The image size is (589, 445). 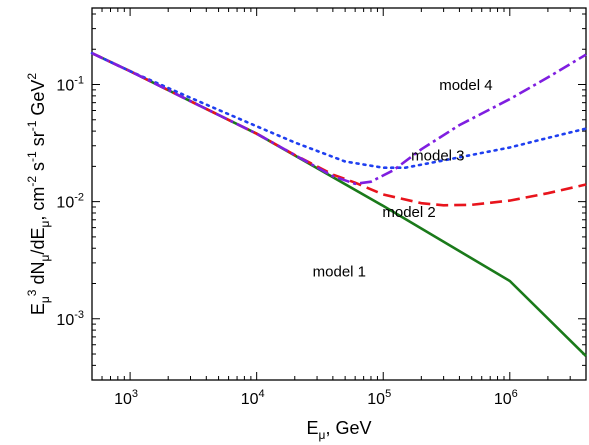 What do you see at coordinates (70, 319) in the screenshot?
I see `y-tick-label: 10⁻³` at bounding box center [70, 319].